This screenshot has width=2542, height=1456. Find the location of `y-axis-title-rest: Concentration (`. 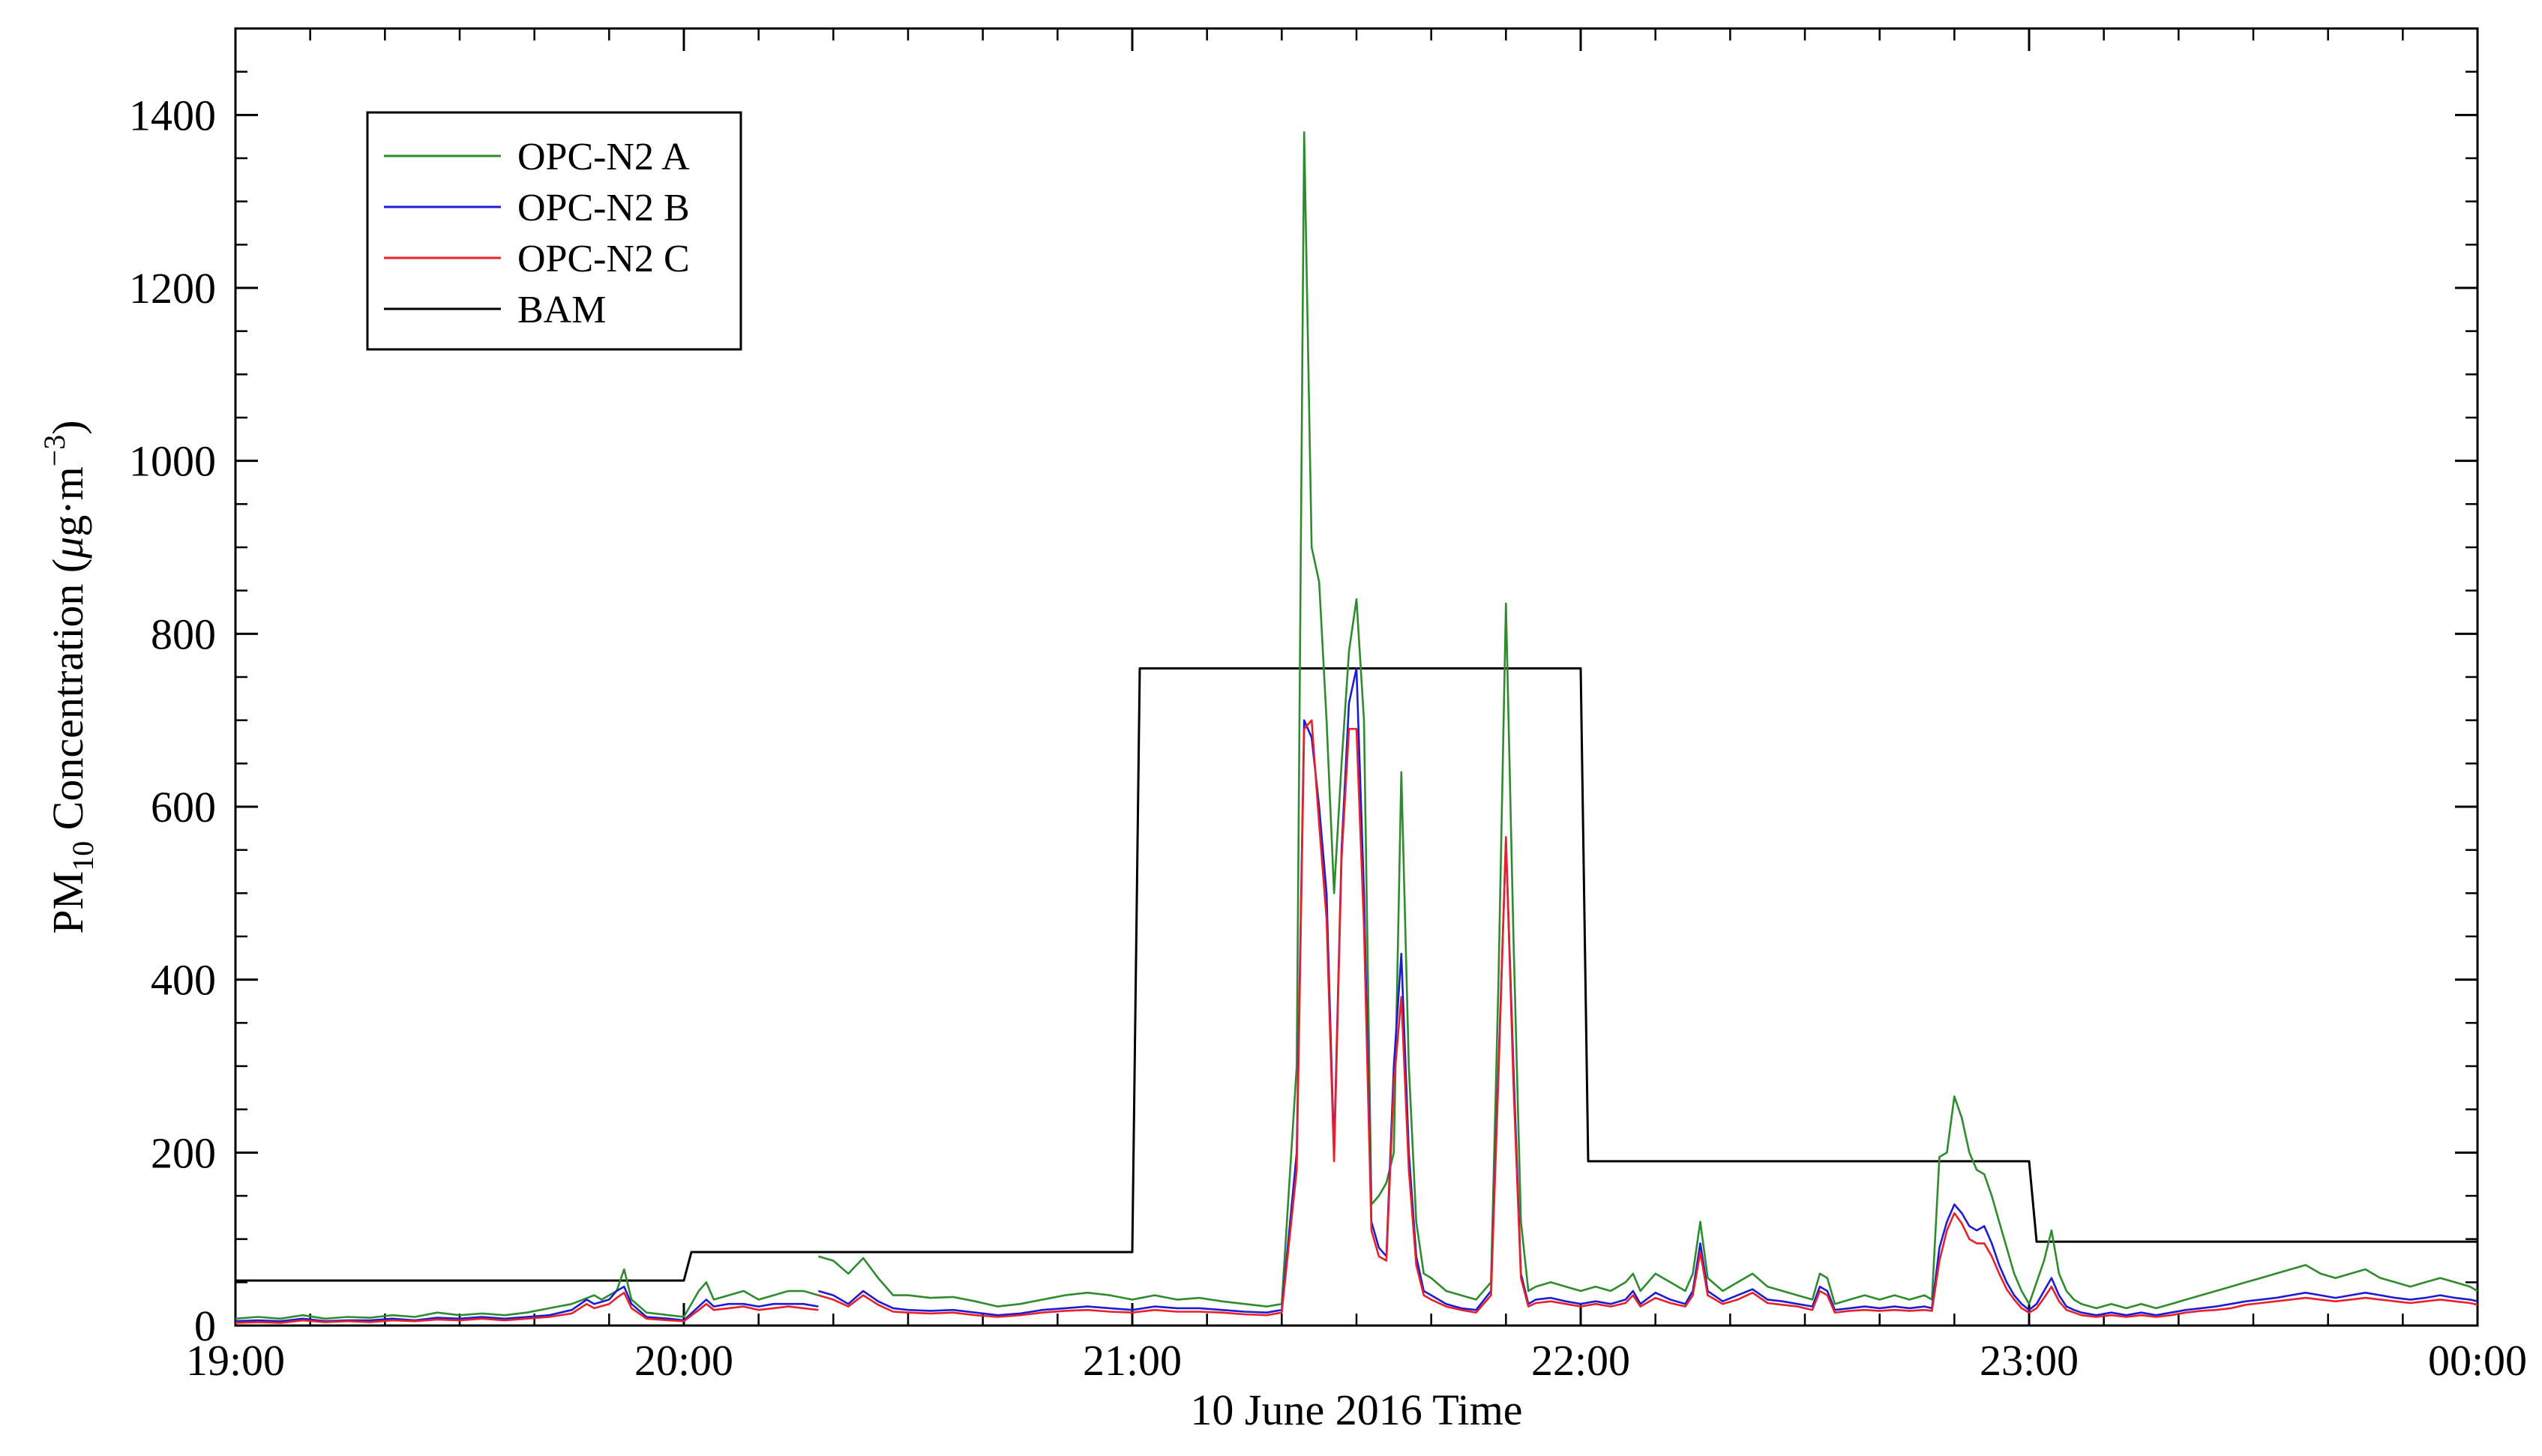

y-axis-title-rest: Concentration ( is located at coordinates (67, 700).